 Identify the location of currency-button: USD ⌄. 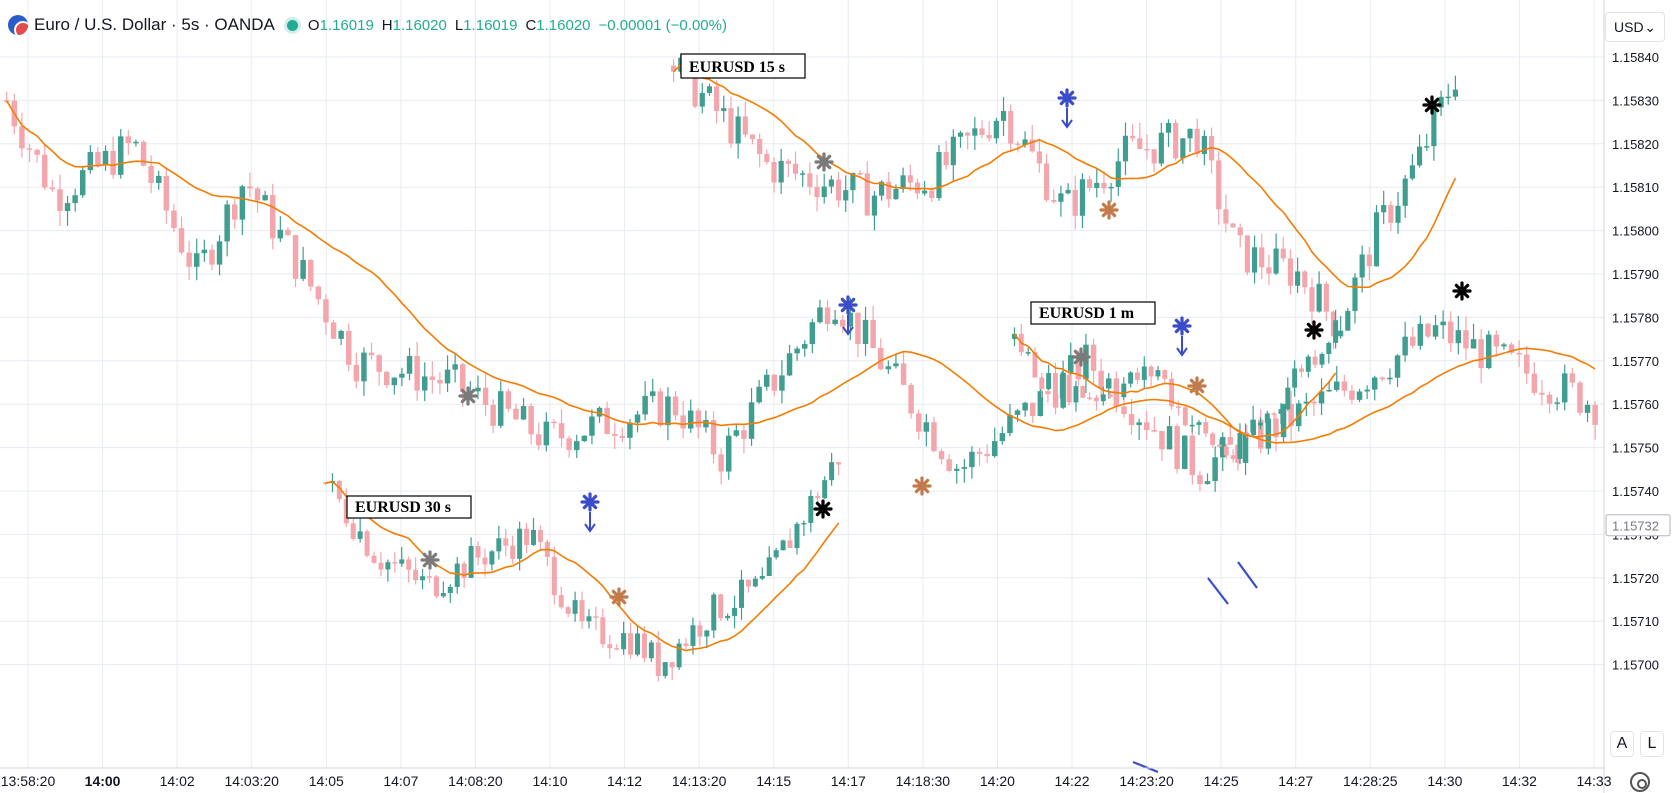
(1635, 27).